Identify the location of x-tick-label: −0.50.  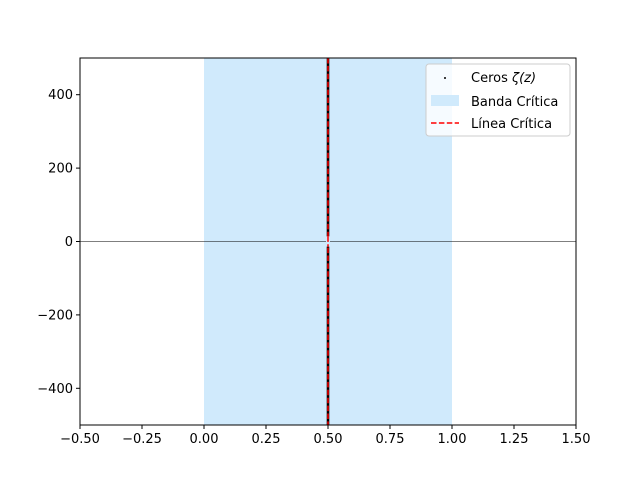
(80, 439).